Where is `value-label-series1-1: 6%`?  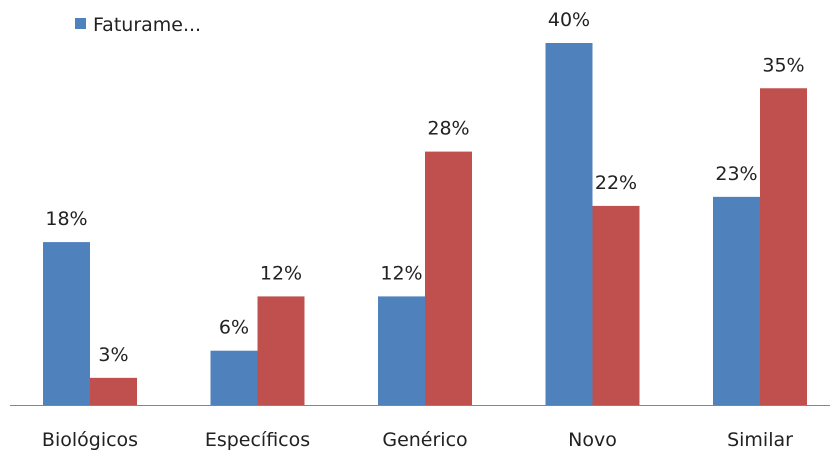 value-label-series1-1: 6% is located at coordinates (234, 328).